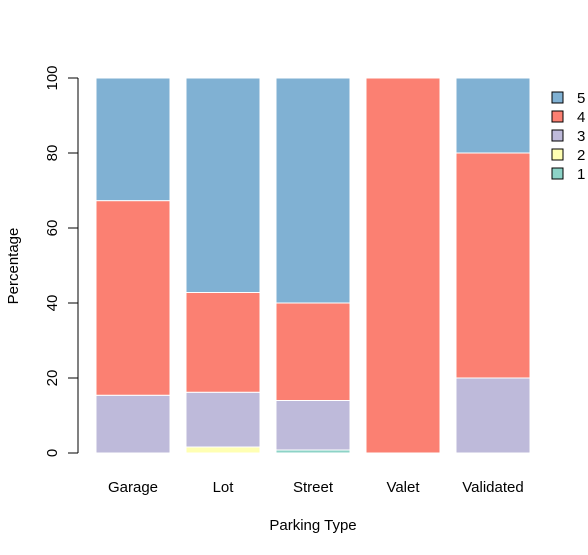  I want to click on y-tick-label: 20, so click(52, 378).